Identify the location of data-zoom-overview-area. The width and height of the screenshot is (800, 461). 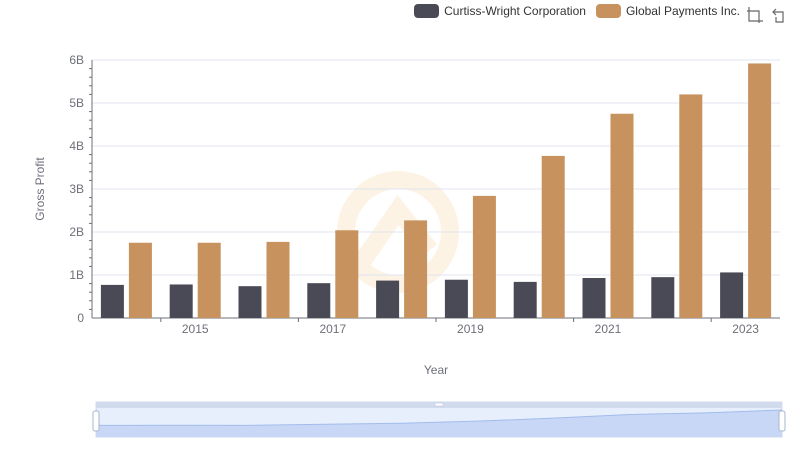
(439, 423).